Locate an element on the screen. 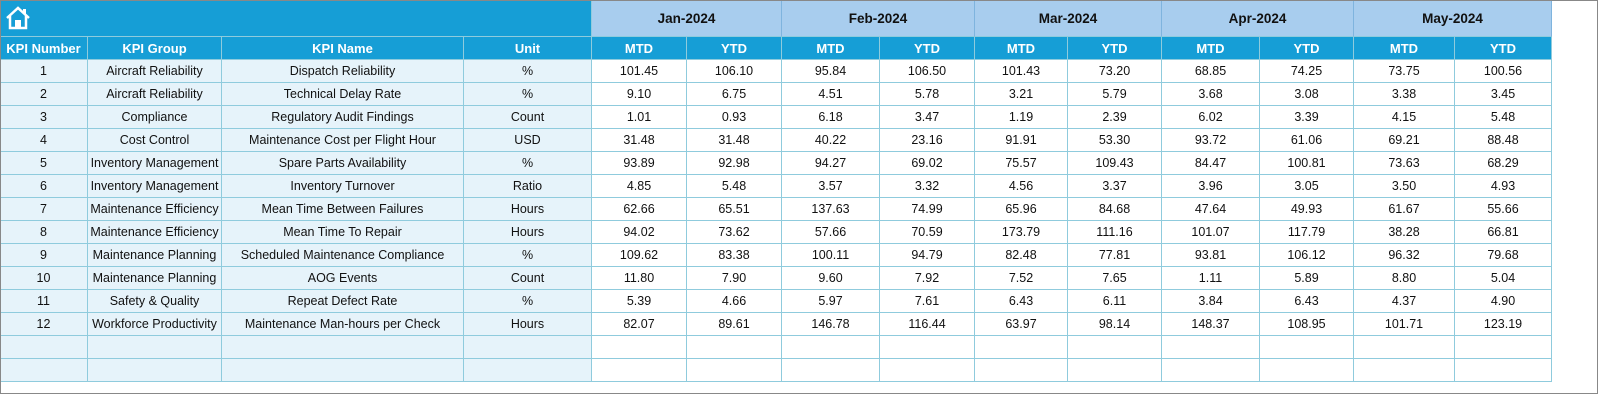 This screenshot has height=403, width=1600. cell: Mean Time Between Failures is located at coordinates (343, 209).